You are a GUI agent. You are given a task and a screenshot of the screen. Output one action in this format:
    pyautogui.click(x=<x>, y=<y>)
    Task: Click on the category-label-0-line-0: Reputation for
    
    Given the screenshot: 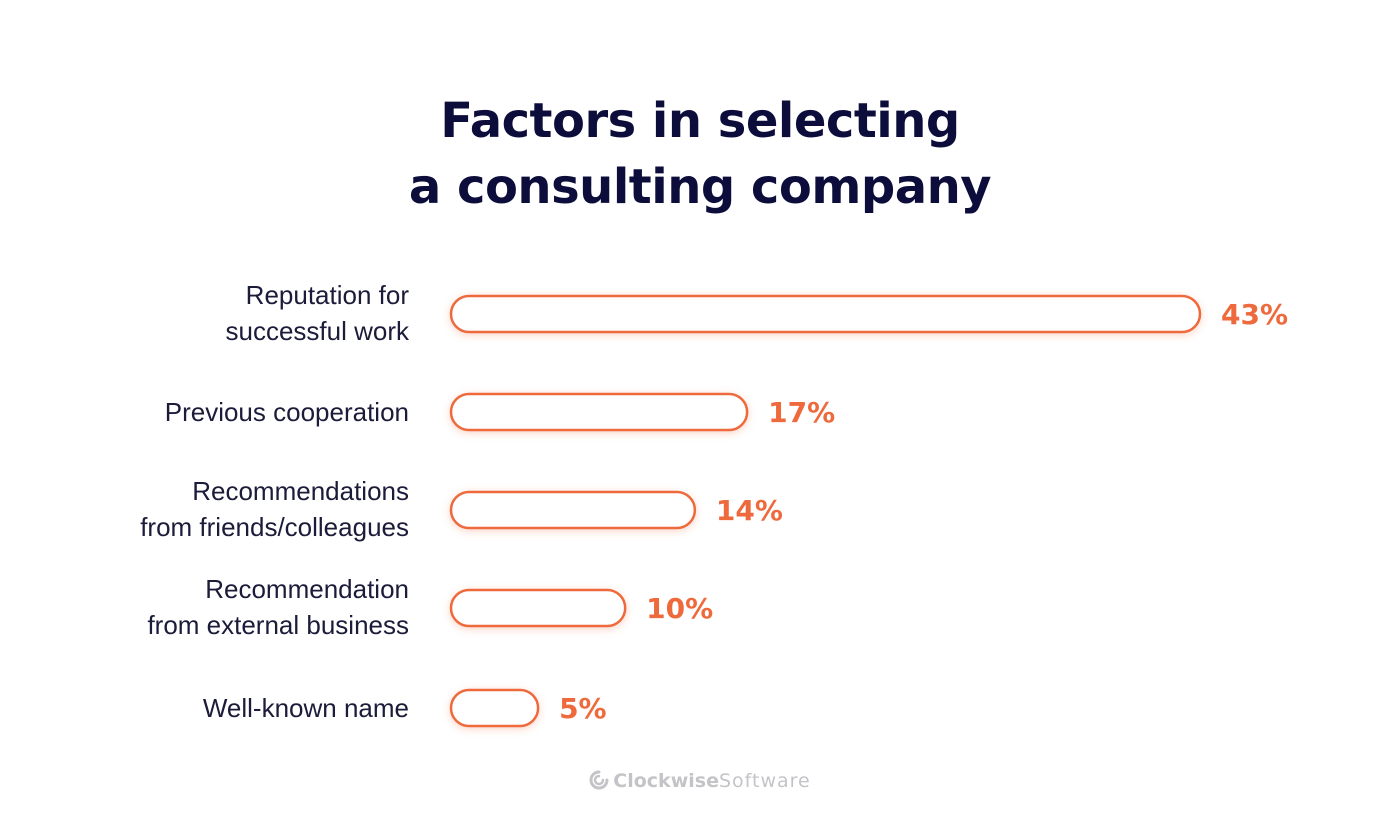 What is the action you would take?
    pyautogui.click(x=328, y=295)
    